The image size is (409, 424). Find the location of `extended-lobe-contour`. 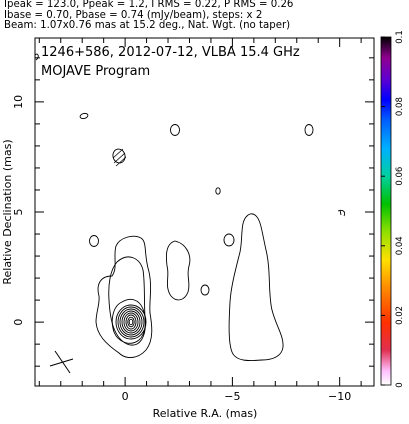

extended-lobe-contour is located at coordinates (256, 287).